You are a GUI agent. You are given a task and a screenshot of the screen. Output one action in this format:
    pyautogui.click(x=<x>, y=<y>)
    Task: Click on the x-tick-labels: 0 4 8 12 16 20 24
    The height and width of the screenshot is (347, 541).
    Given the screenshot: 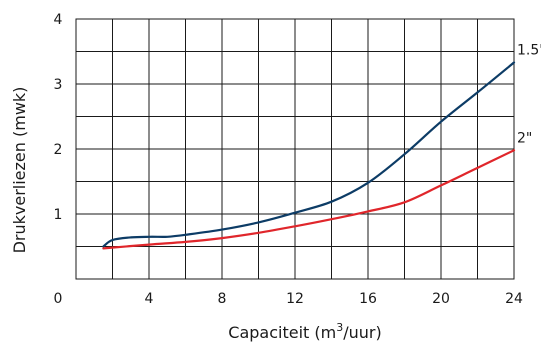 What is the action you would take?
    pyautogui.click(x=288, y=299)
    